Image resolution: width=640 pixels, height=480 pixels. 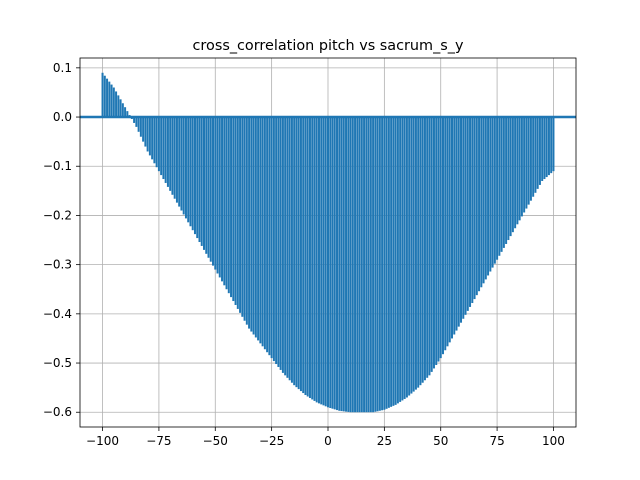 What do you see at coordinates (57, 314) in the screenshot?
I see `y-tick-label: −0.4` at bounding box center [57, 314].